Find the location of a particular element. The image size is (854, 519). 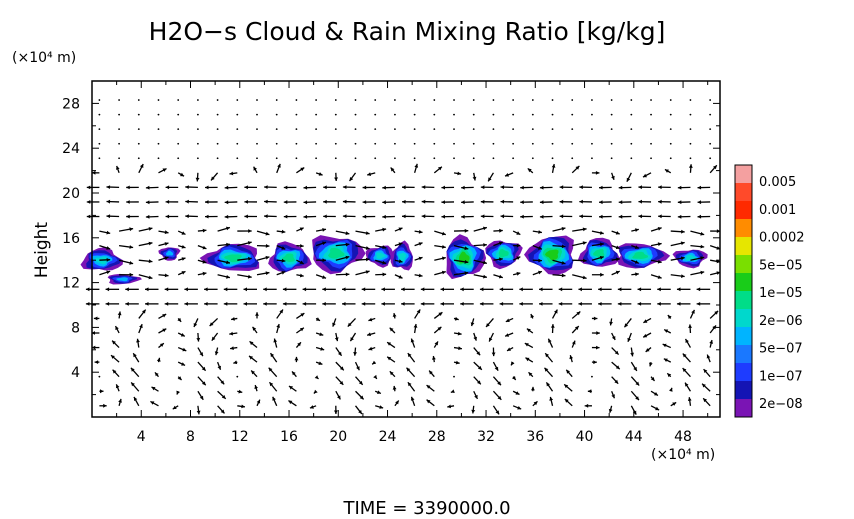

x-tick-label: 12 is located at coordinates (240, 437).